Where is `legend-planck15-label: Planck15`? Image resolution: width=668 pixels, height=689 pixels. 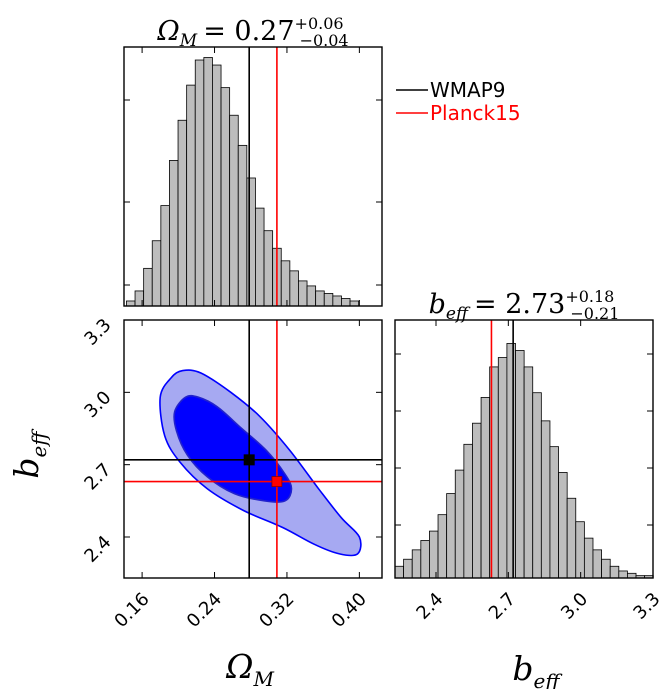
legend-planck15-label: Planck15 is located at coordinates (475, 113).